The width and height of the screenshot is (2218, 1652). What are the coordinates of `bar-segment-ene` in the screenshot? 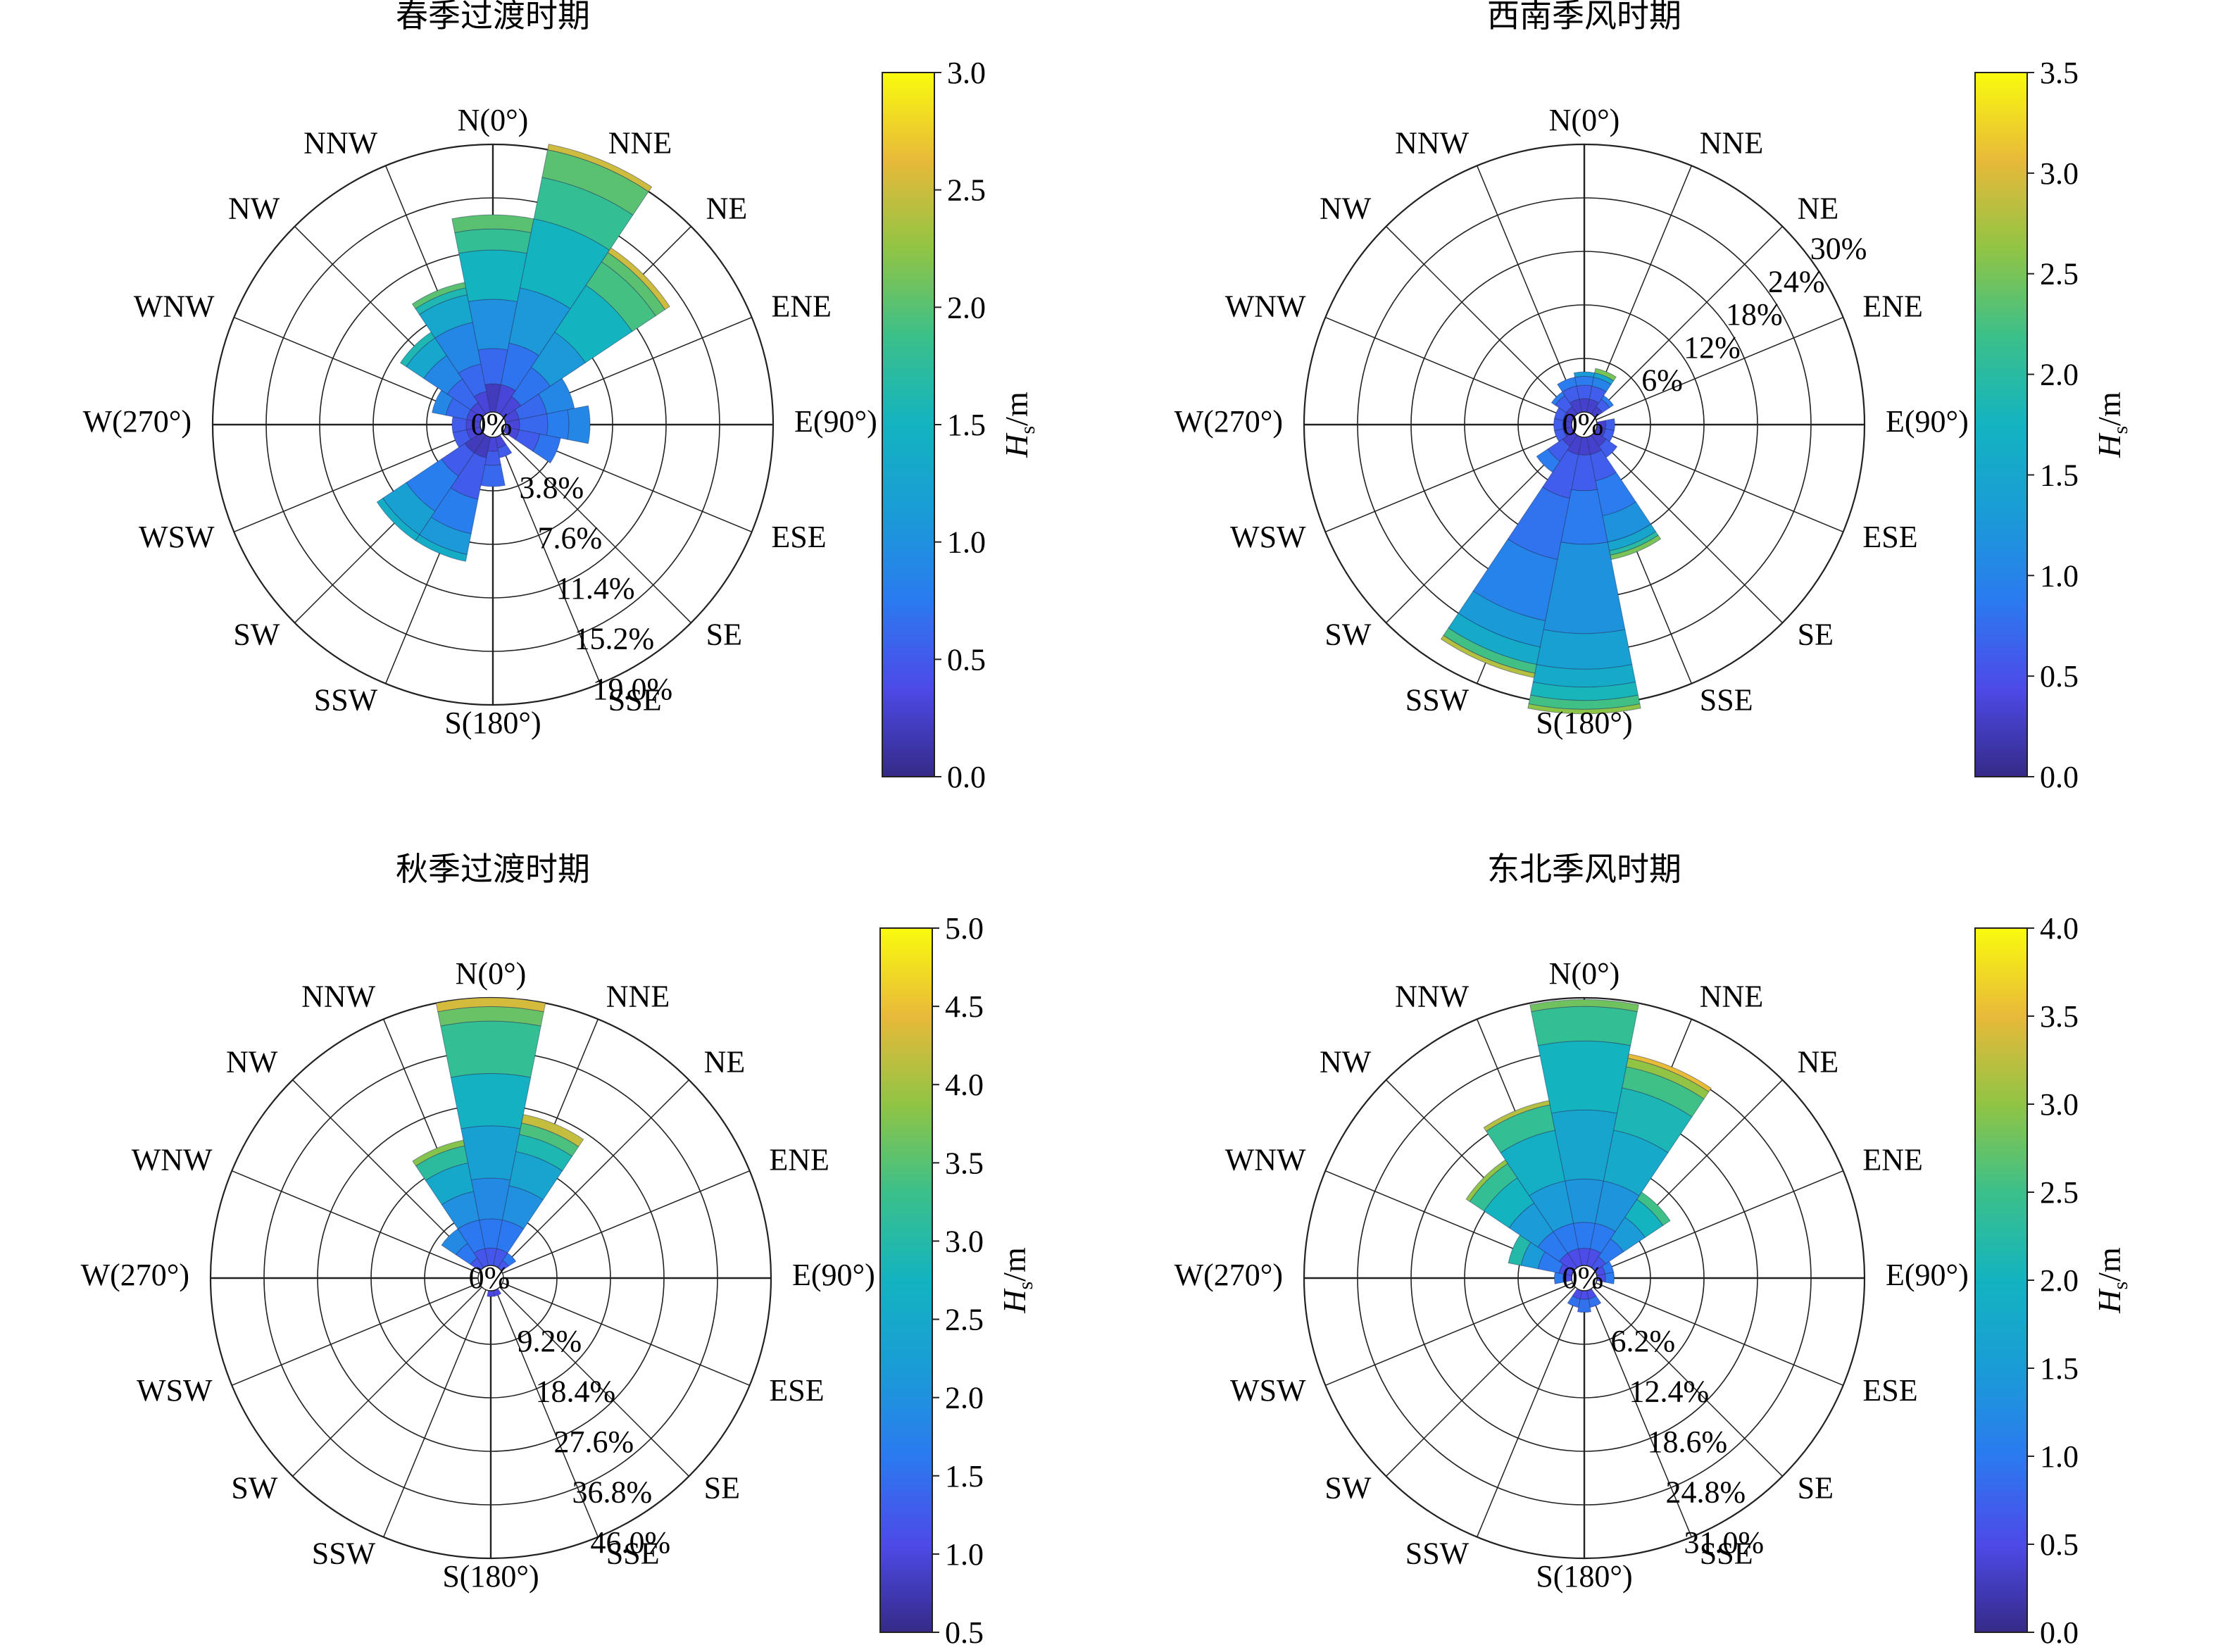 It's located at (556, 396).